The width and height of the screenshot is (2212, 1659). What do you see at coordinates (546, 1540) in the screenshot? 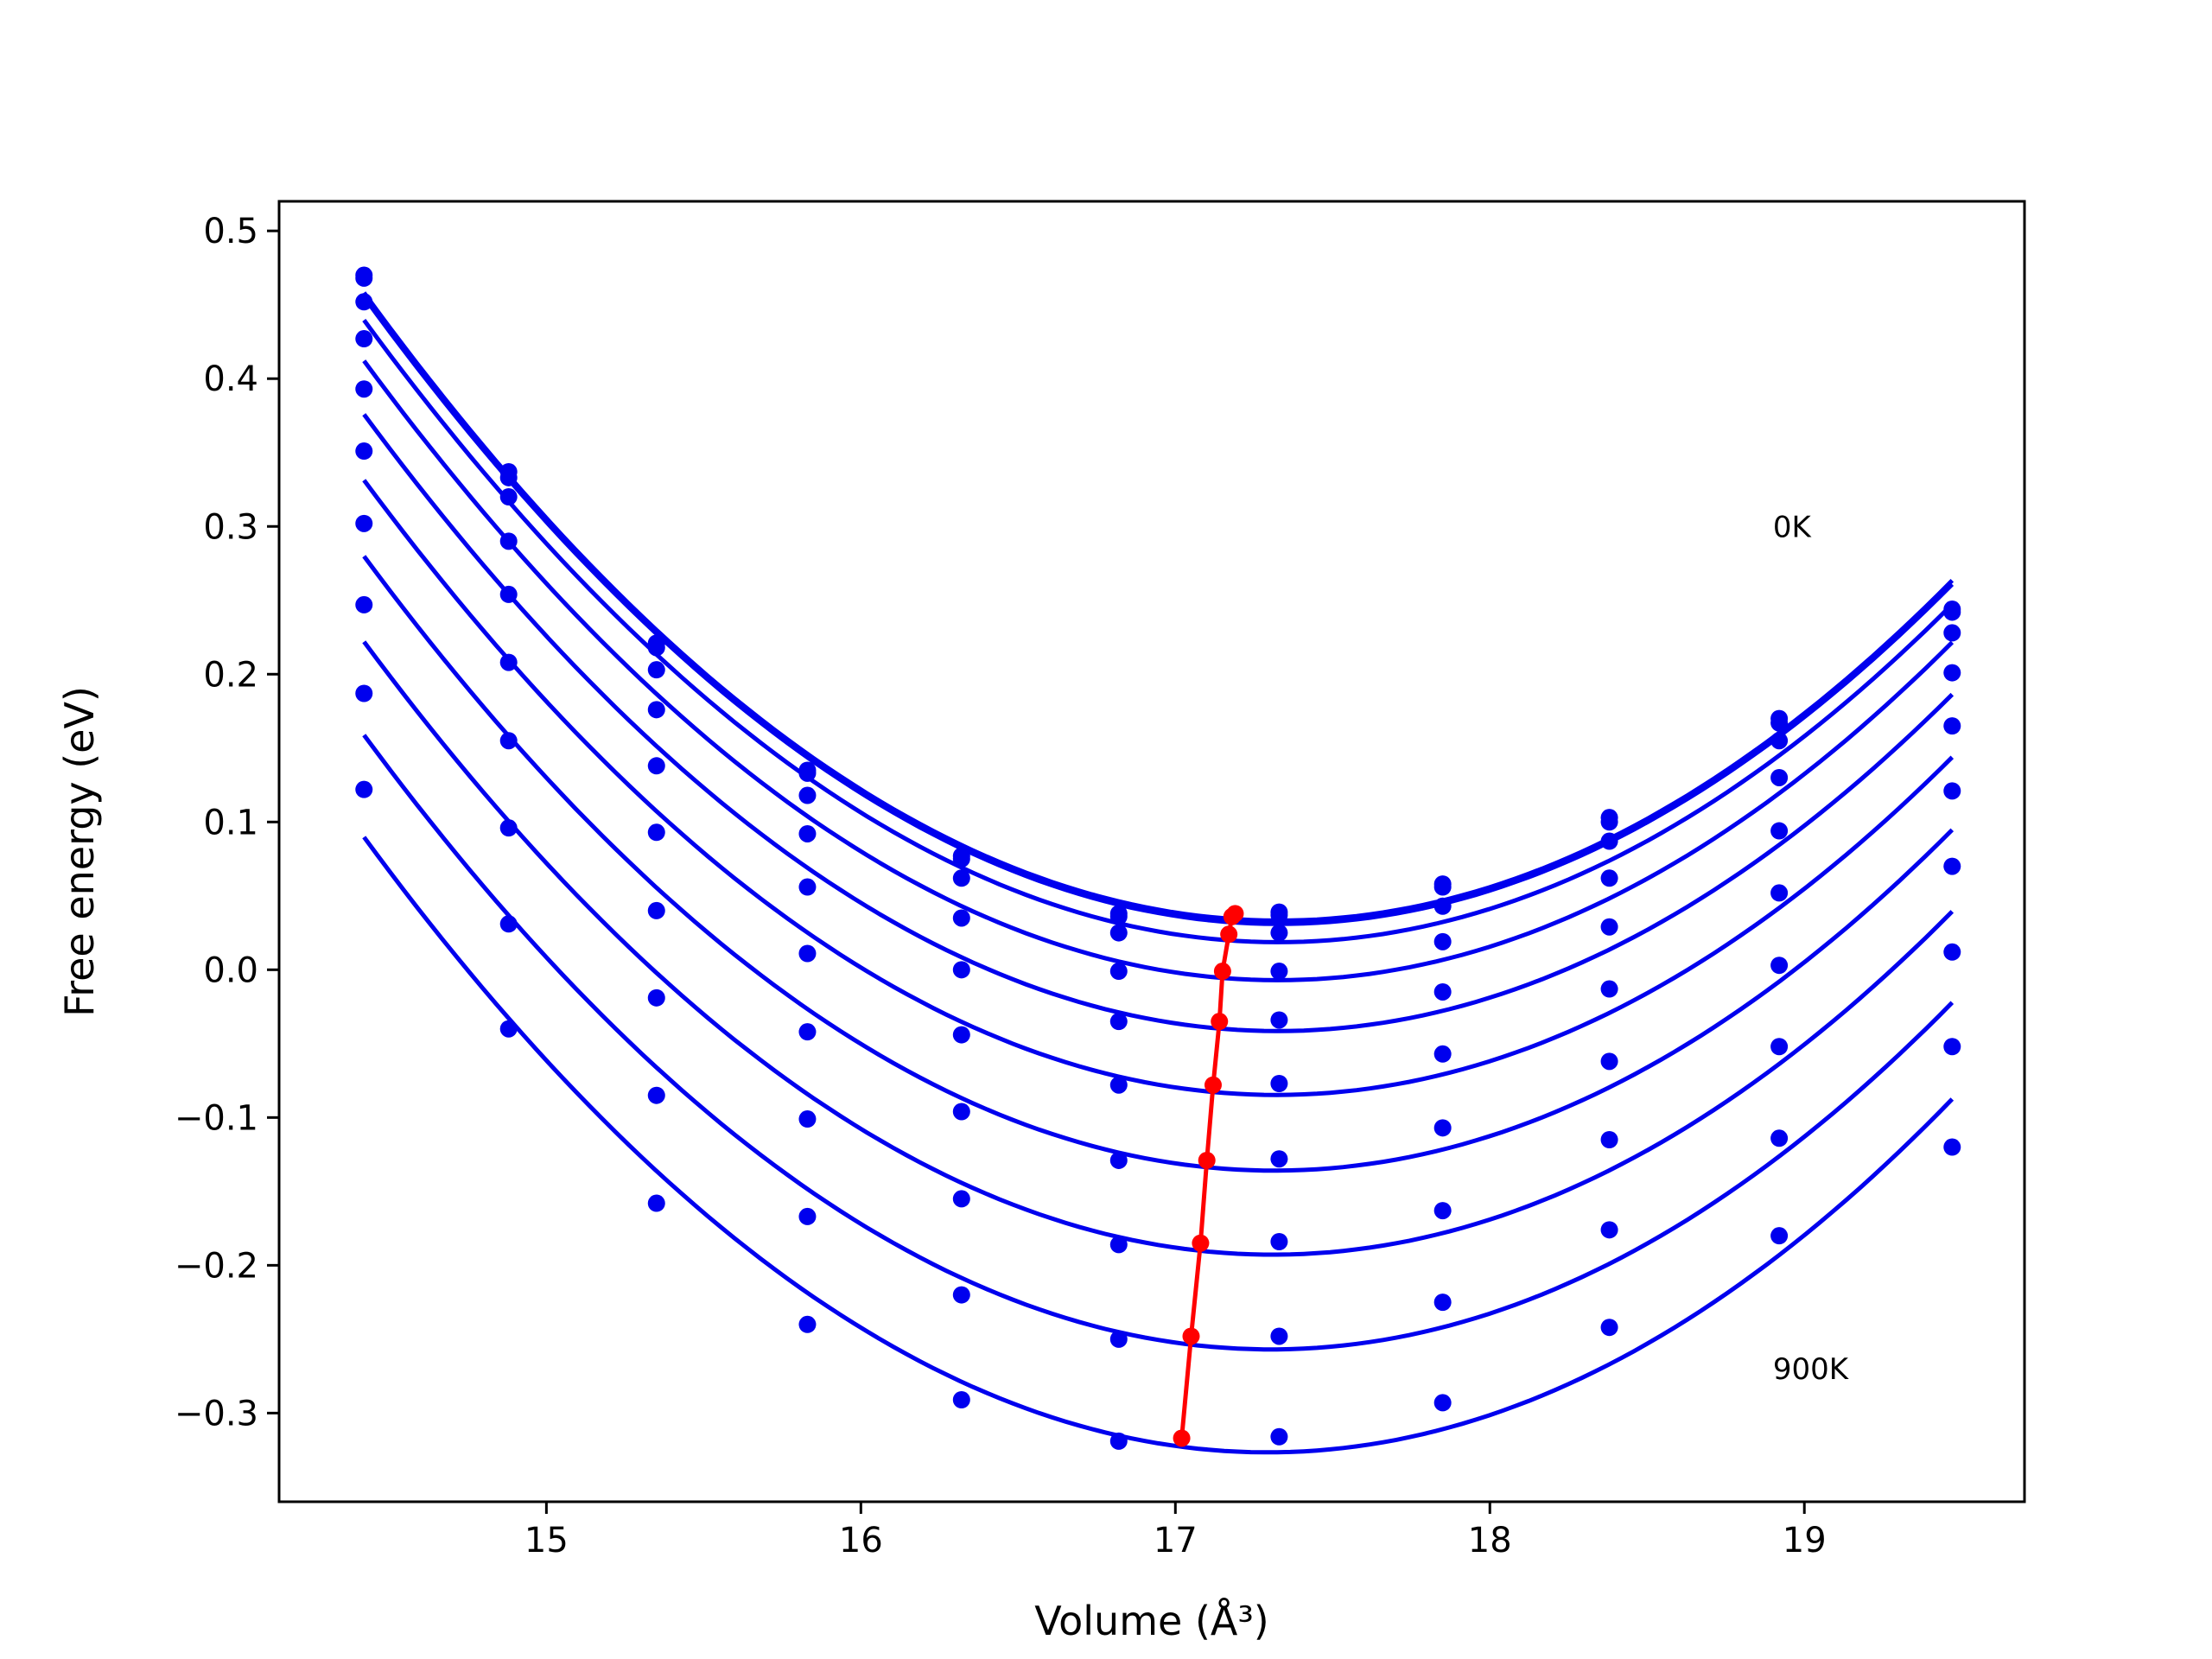
I see `x-tick-label-0: 15` at bounding box center [546, 1540].